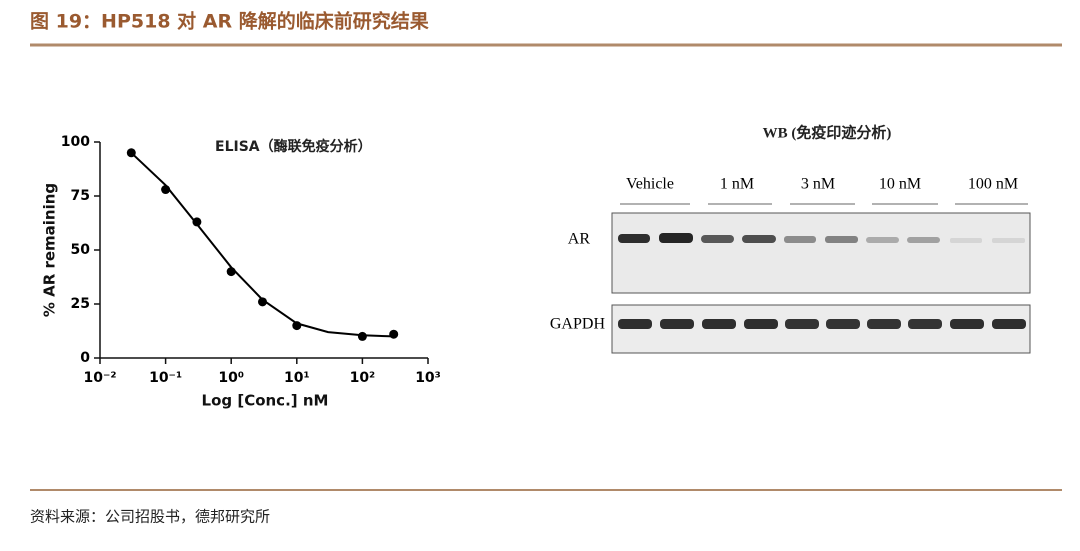 The width and height of the screenshot is (1080, 551). What do you see at coordinates (75, 142) in the screenshot?
I see `y-tick-label: 100` at bounding box center [75, 142].